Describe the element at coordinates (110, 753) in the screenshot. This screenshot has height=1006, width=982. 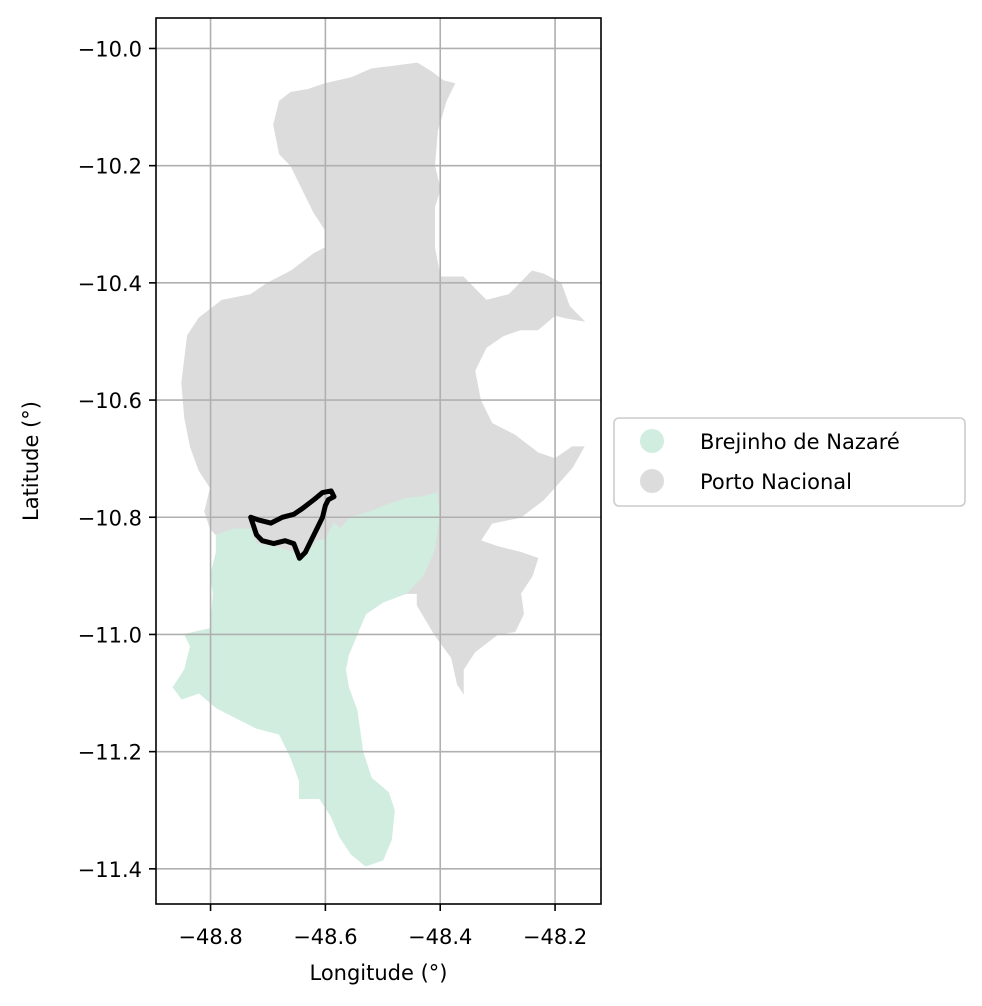
I see `y-tick-label: −11.2` at that location.